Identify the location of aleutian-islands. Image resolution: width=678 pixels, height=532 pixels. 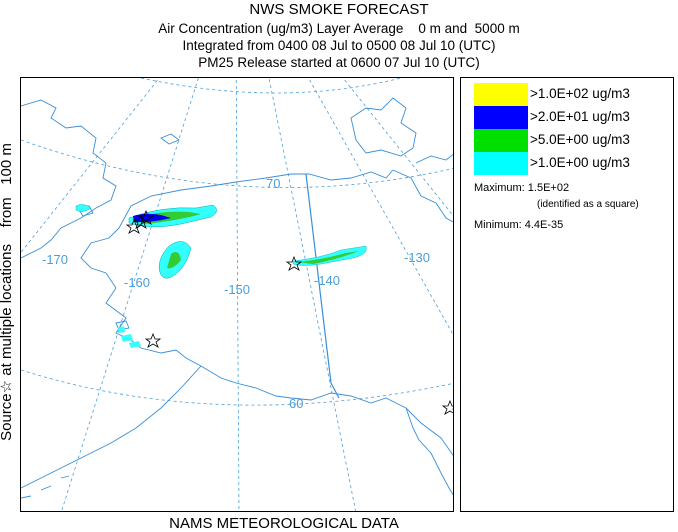
(45, 487).